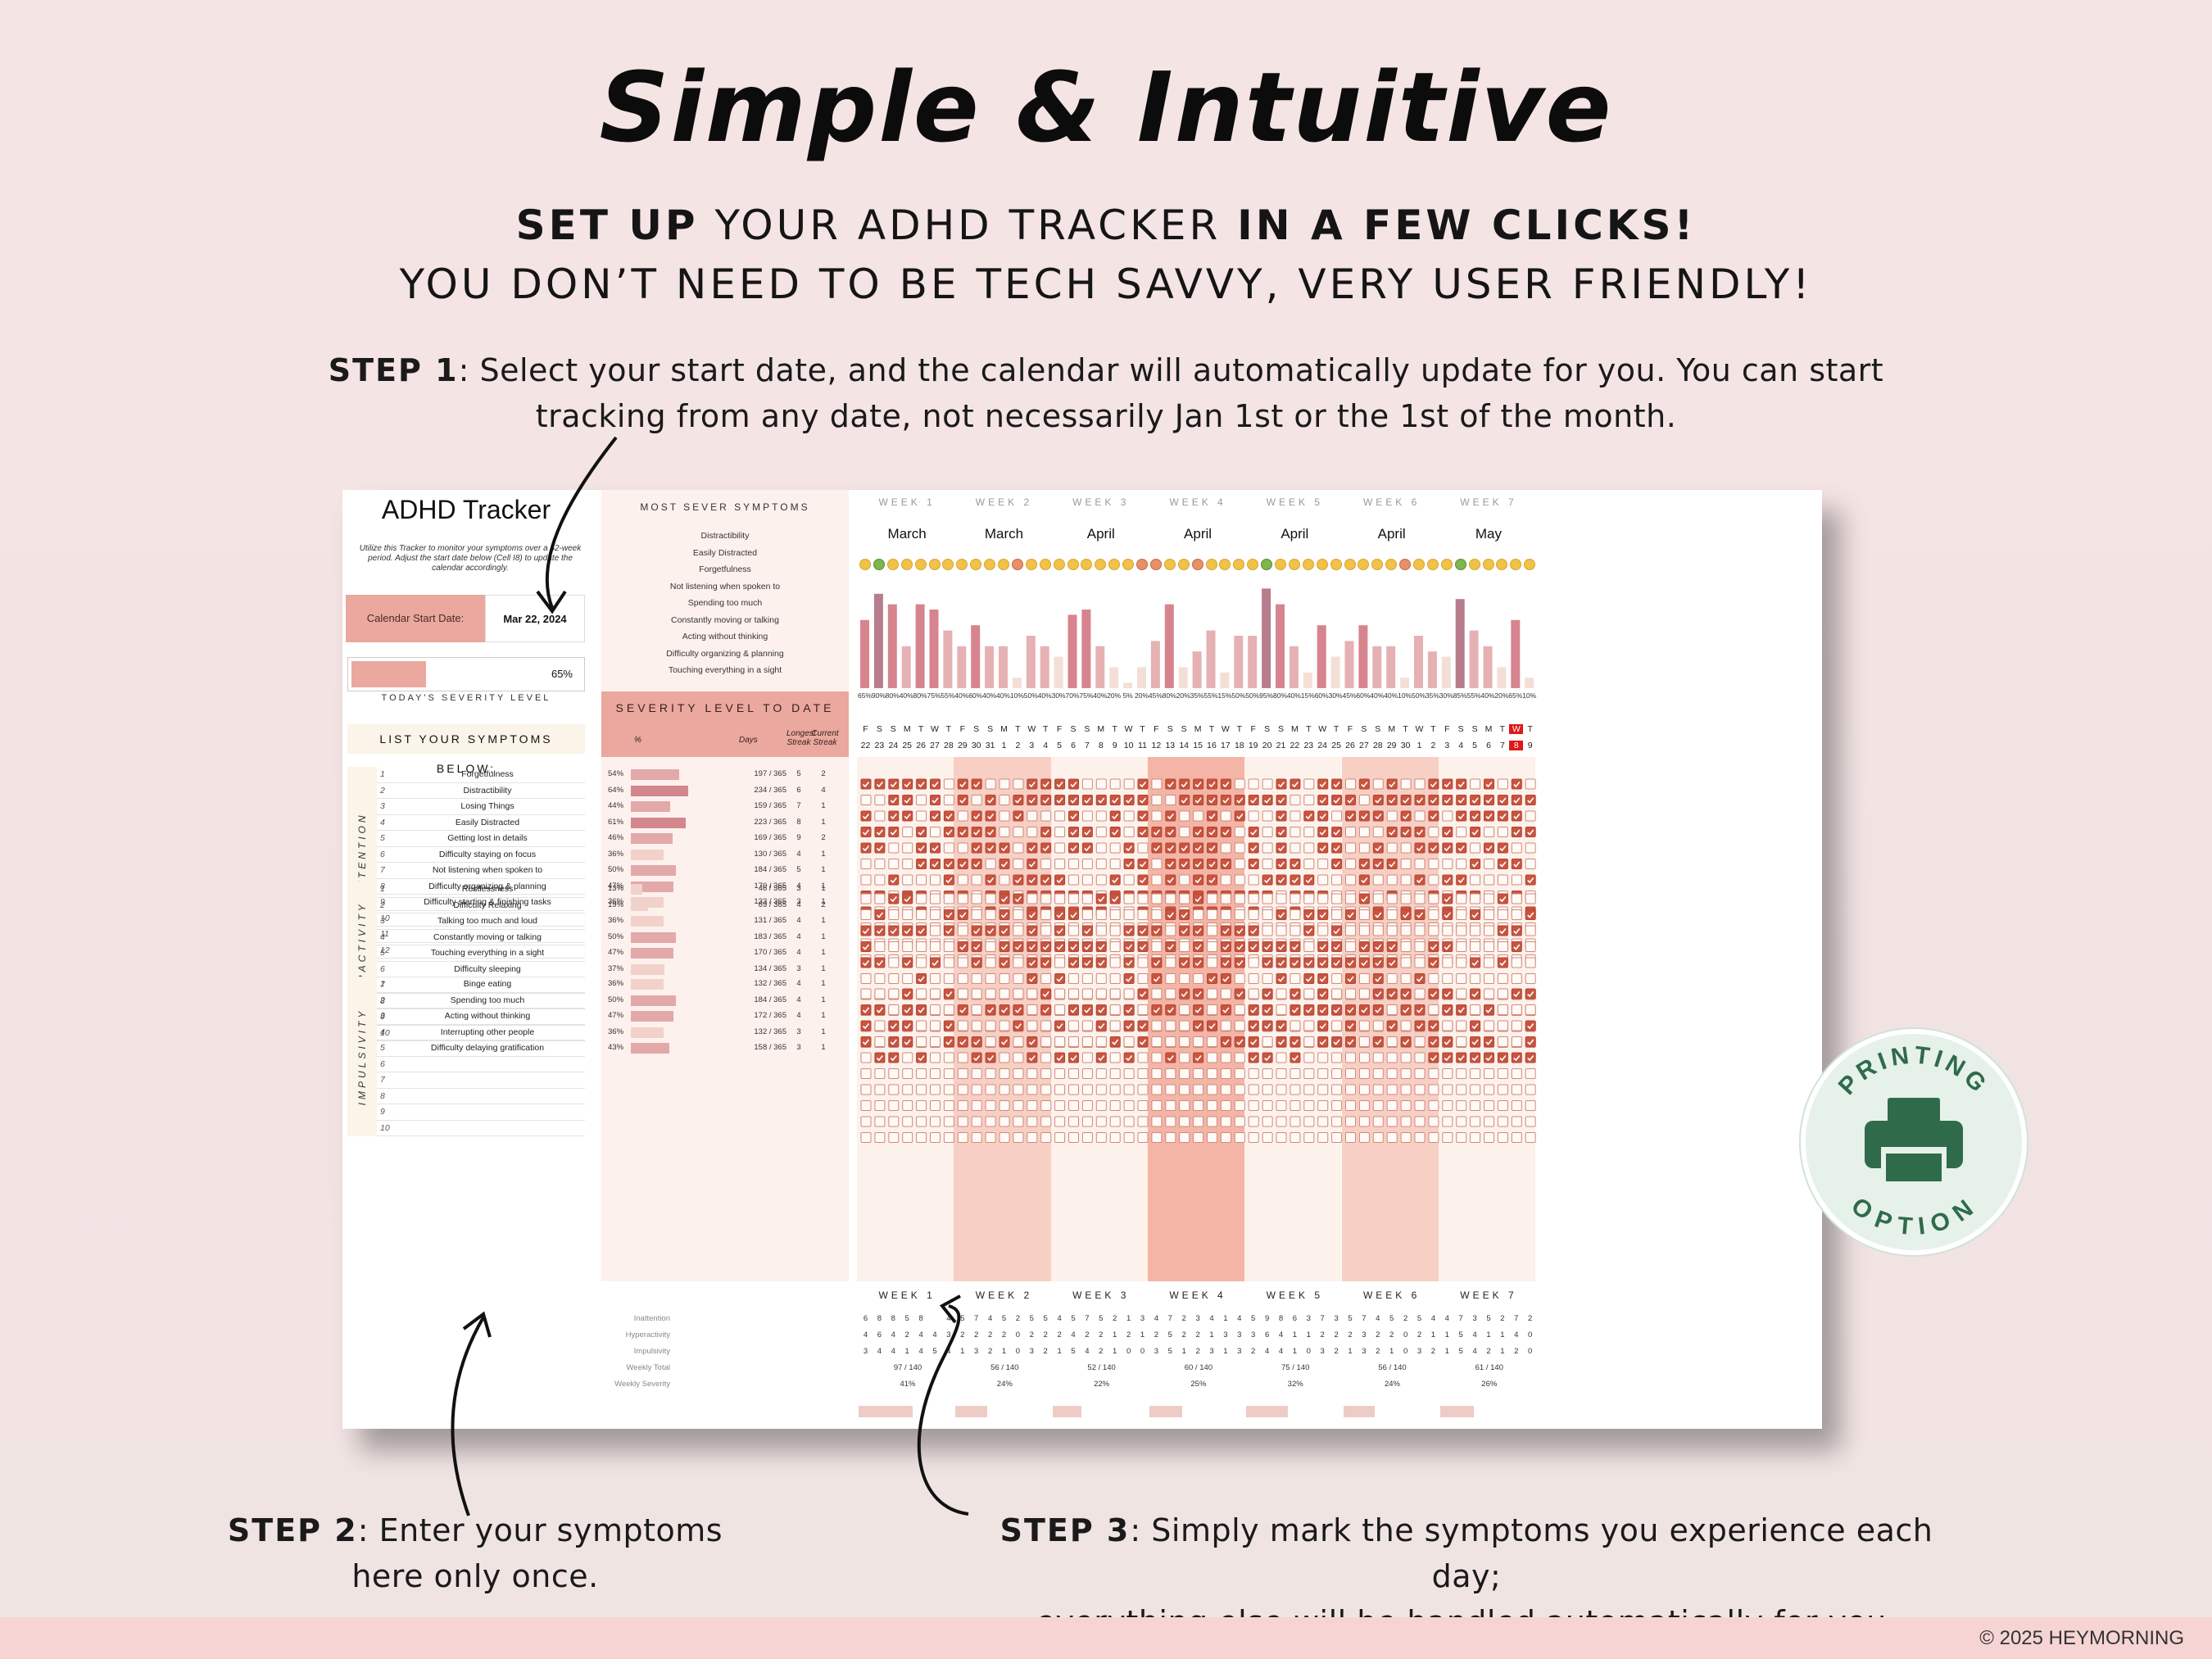  Describe the element at coordinates (487, 886) in the screenshot. I see `symptom-name: Difficulty organizing & planning` at that location.